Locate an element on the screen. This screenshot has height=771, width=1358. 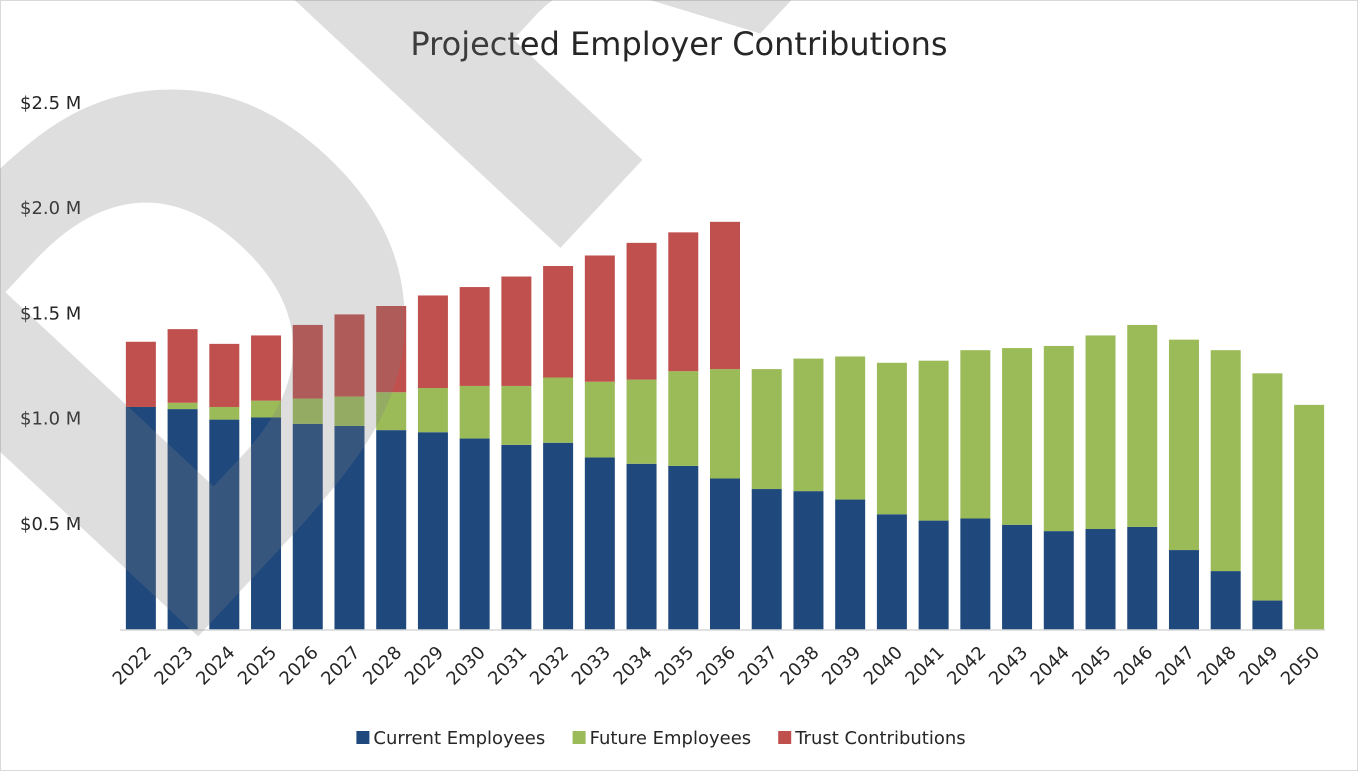
legend-label: Trust Contributions is located at coordinates (879, 738).